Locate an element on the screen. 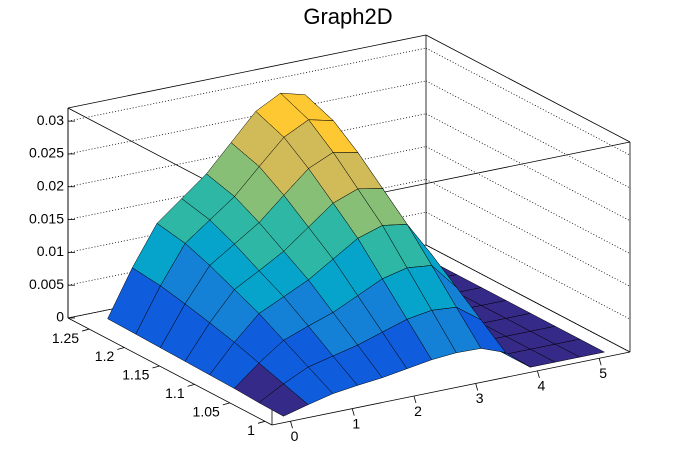 Image resolution: width=696 pixels, height=472 pixels. y-tick-label: 1 is located at coordinates (251, 430).